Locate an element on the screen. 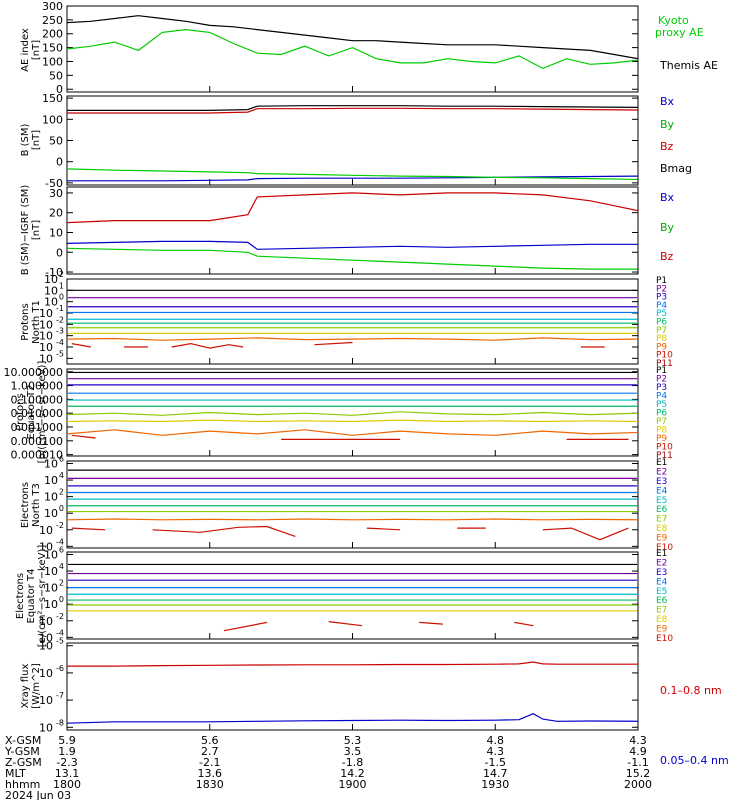 The height and width of the screenshot is (804, 750). legend-entry: E4 is located at coordinates (662, 582).